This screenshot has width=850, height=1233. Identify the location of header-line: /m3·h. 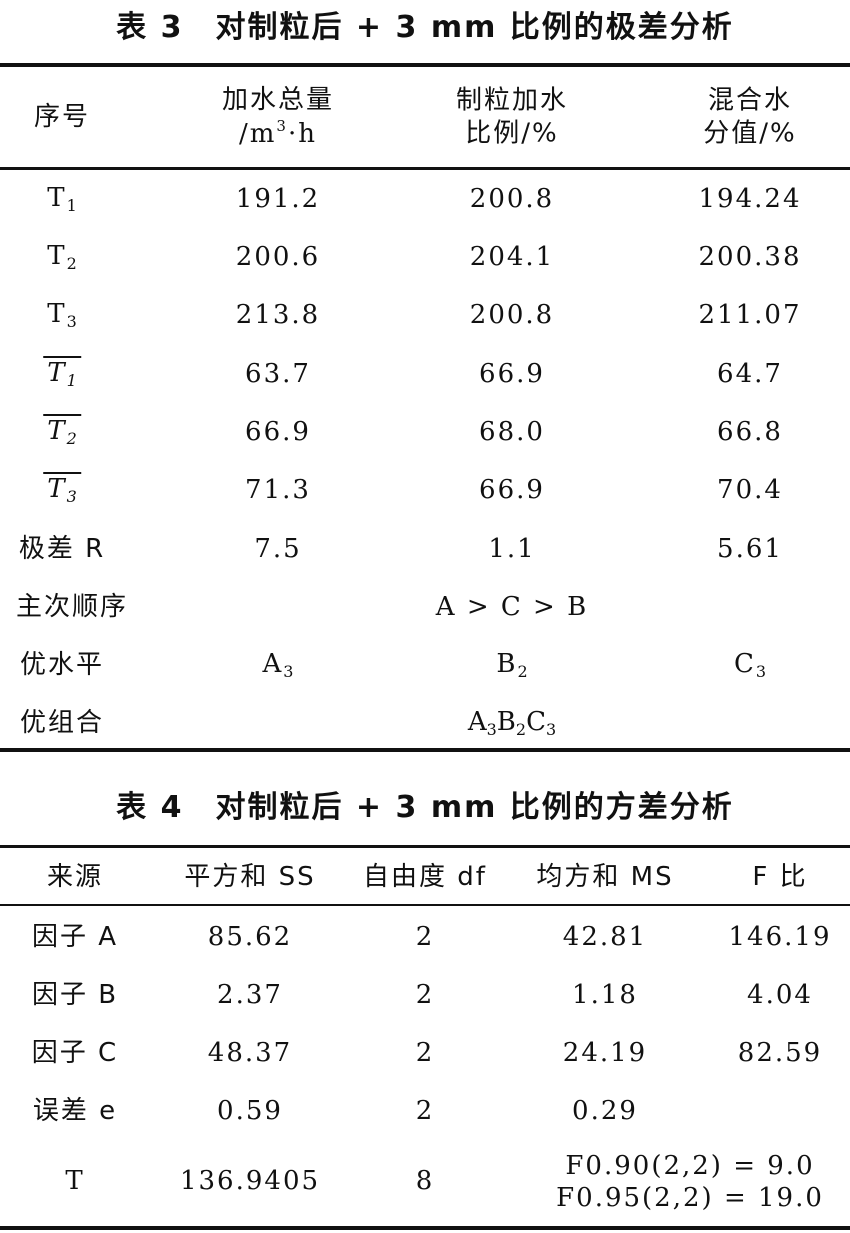
(278, 134).